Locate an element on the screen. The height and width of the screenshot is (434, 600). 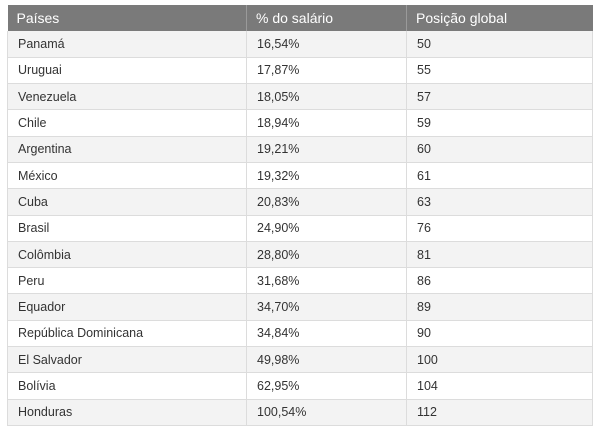
table-row: México 19,32% 61 is located at coordinates (300, 176).